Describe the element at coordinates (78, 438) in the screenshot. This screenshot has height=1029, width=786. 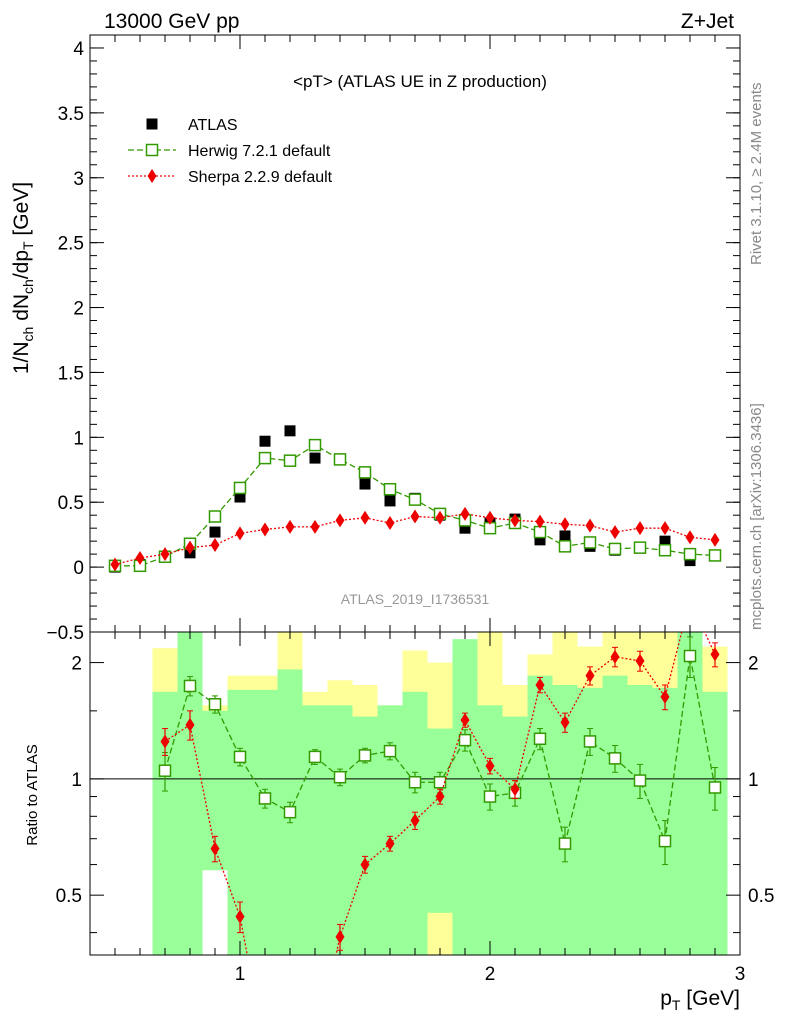
I see `main-y-tick-label: 1` at that location.